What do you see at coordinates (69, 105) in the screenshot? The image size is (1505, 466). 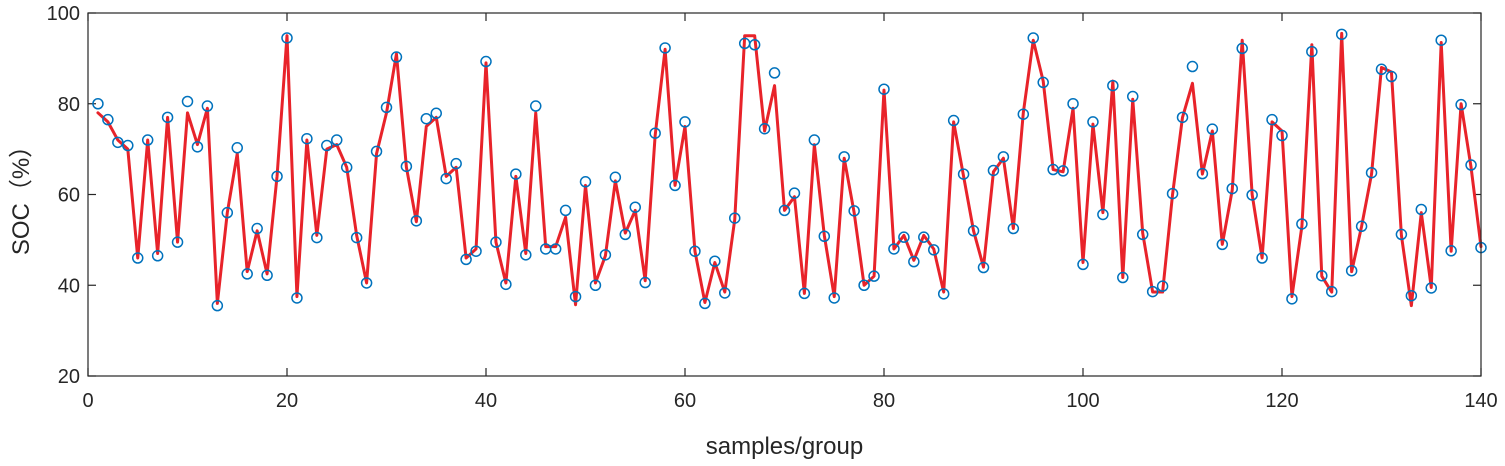 I see `y-tick-label: 80` at bounding box center [69, 105].